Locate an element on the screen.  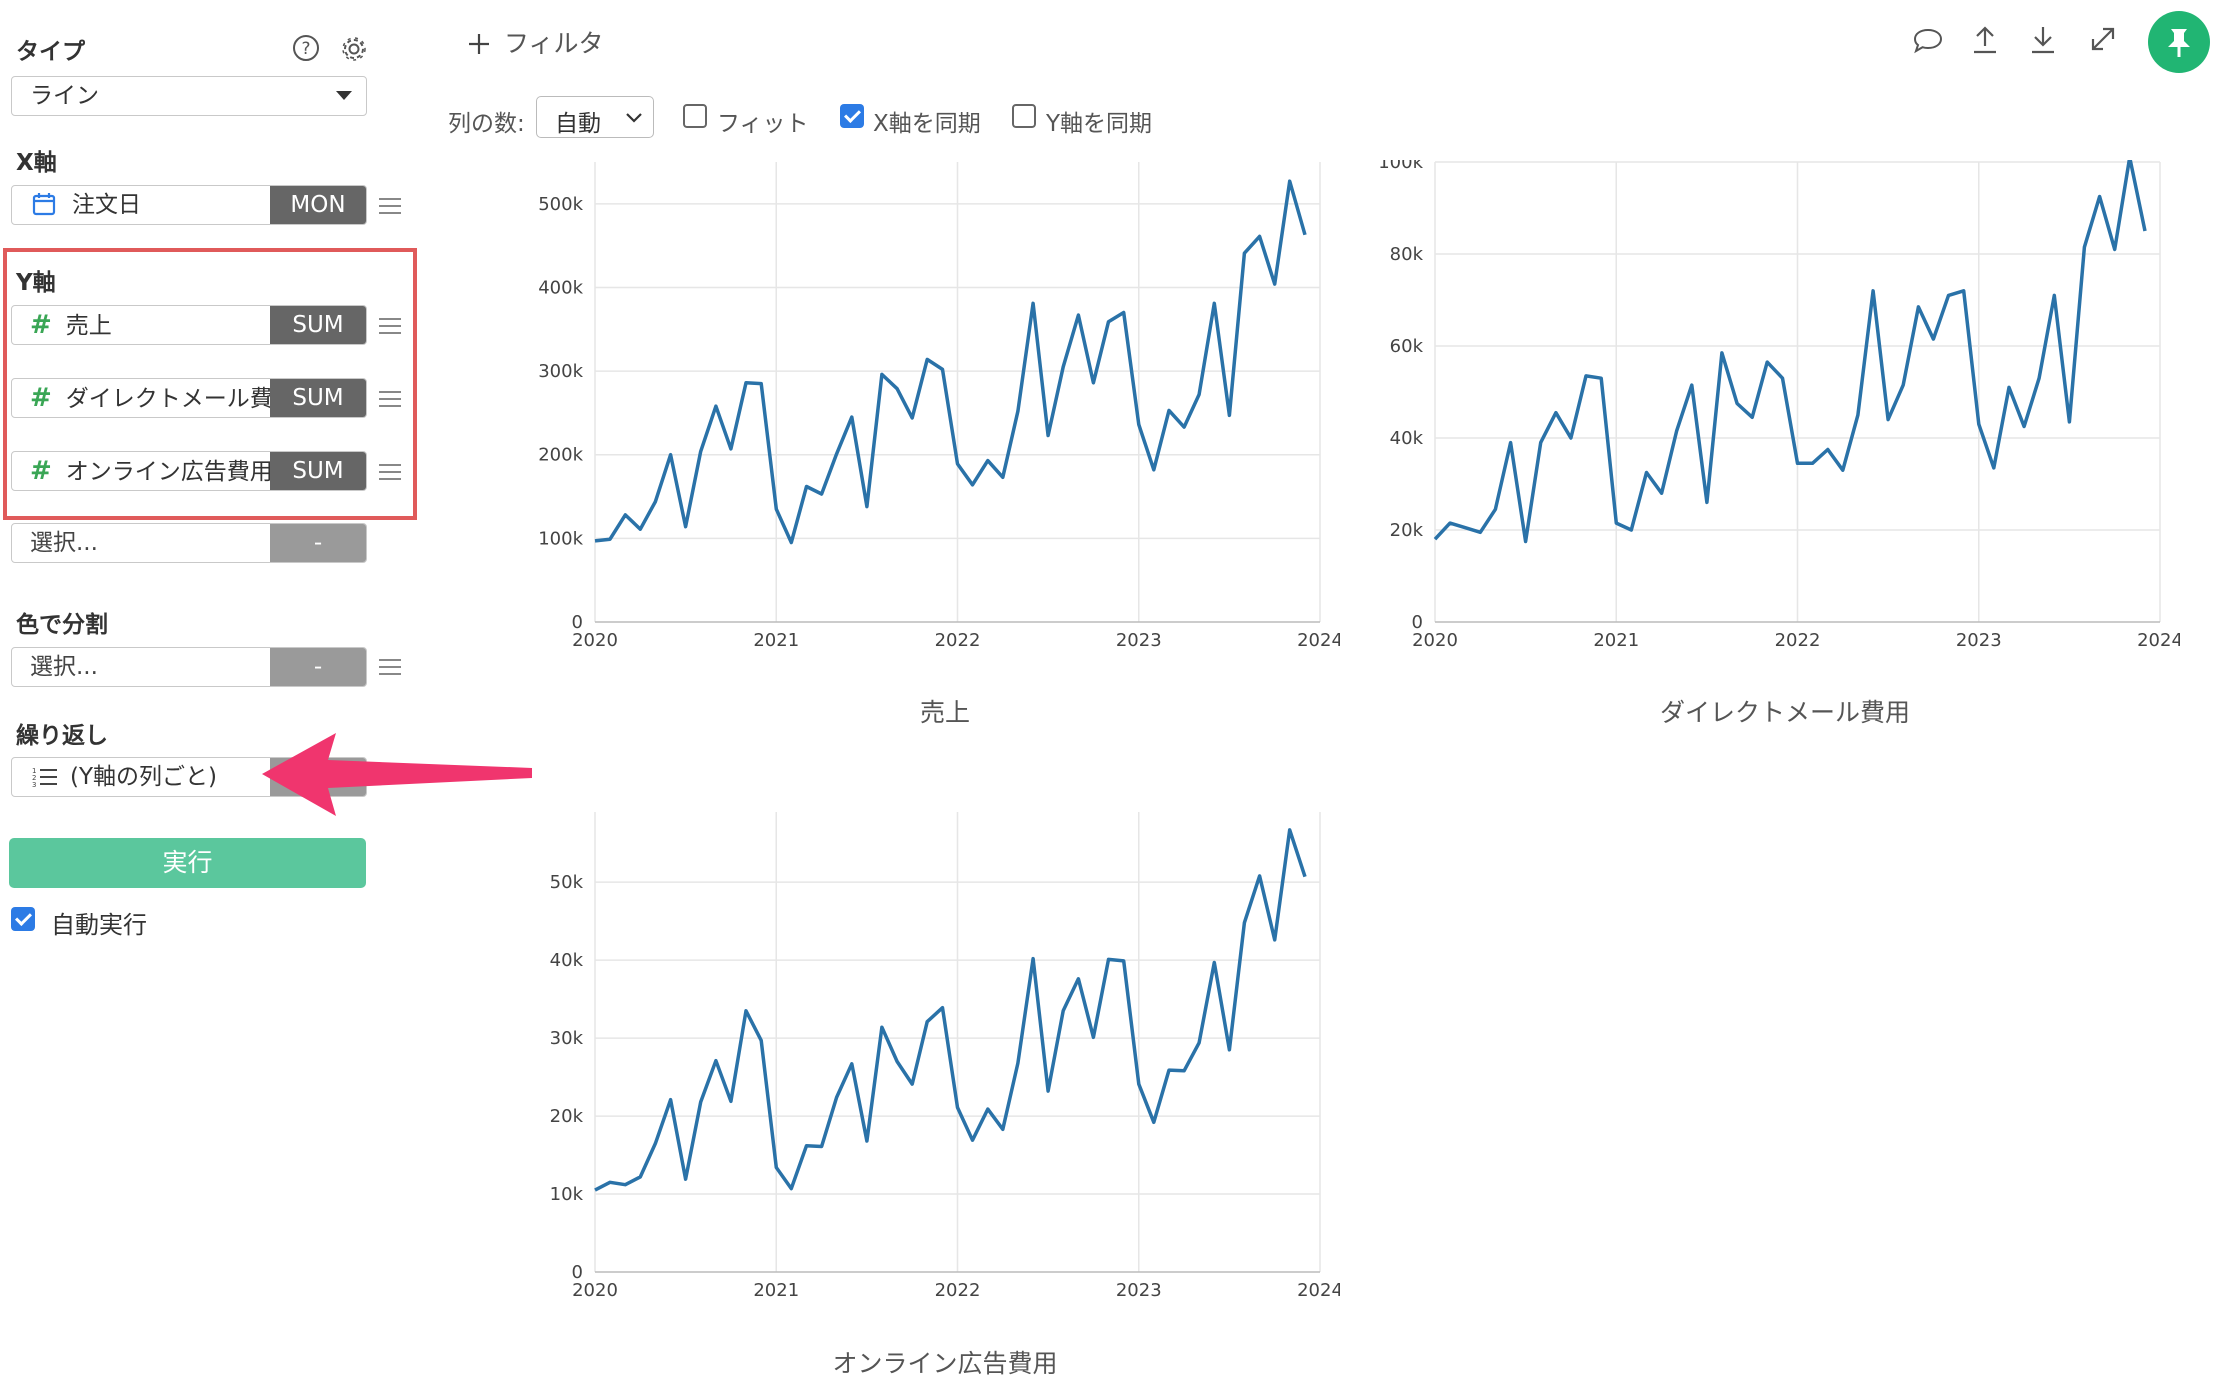
y-field-3: # オンライン広告費用 SUM is located at coordinates (189, 471).